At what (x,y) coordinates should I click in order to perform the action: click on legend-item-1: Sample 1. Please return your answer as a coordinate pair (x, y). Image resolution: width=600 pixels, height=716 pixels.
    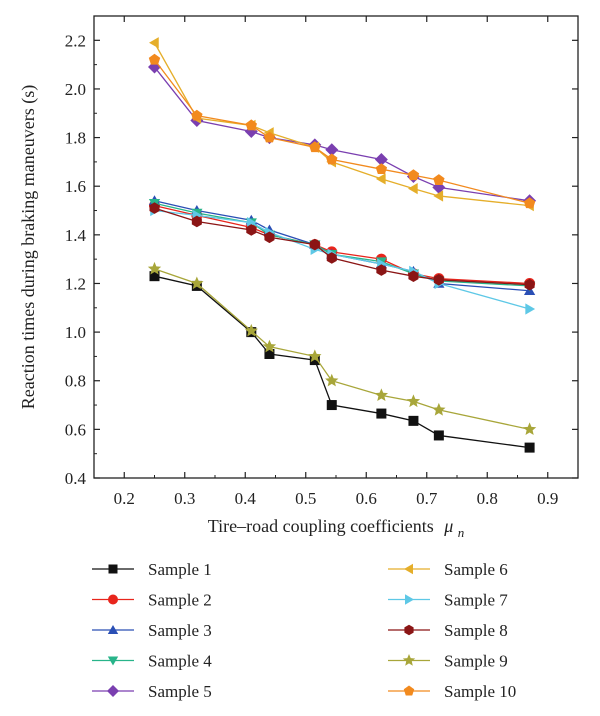
    Looking at the image, I should click on (152, 569).